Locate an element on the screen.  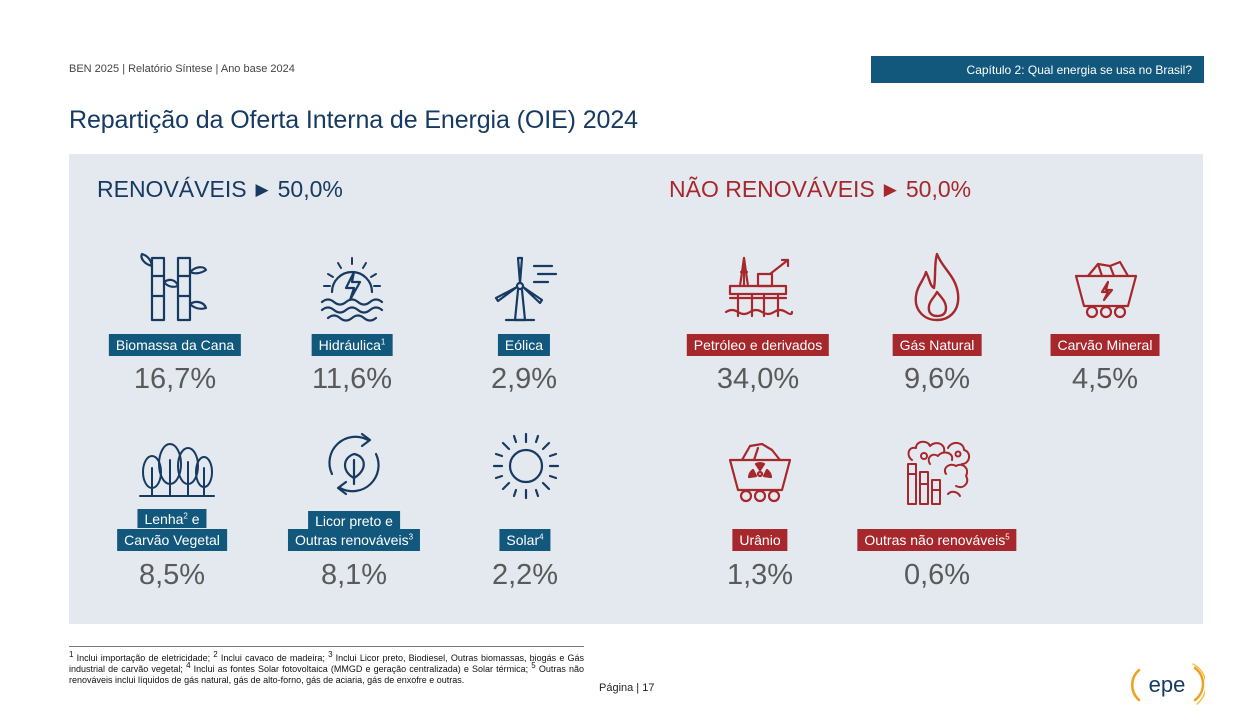
label-eolica: Eólica is located at coordinates (524, 345).